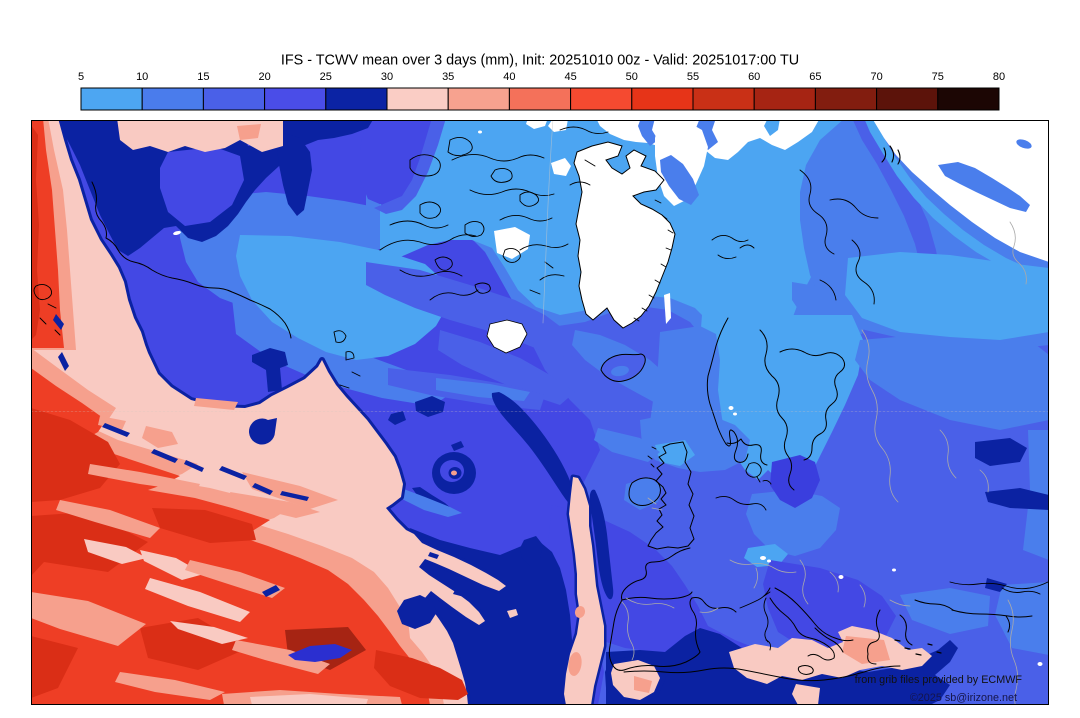 This screenshot has height=718, width=1080. I want to click on svg-text: 75, so click(938, 77).